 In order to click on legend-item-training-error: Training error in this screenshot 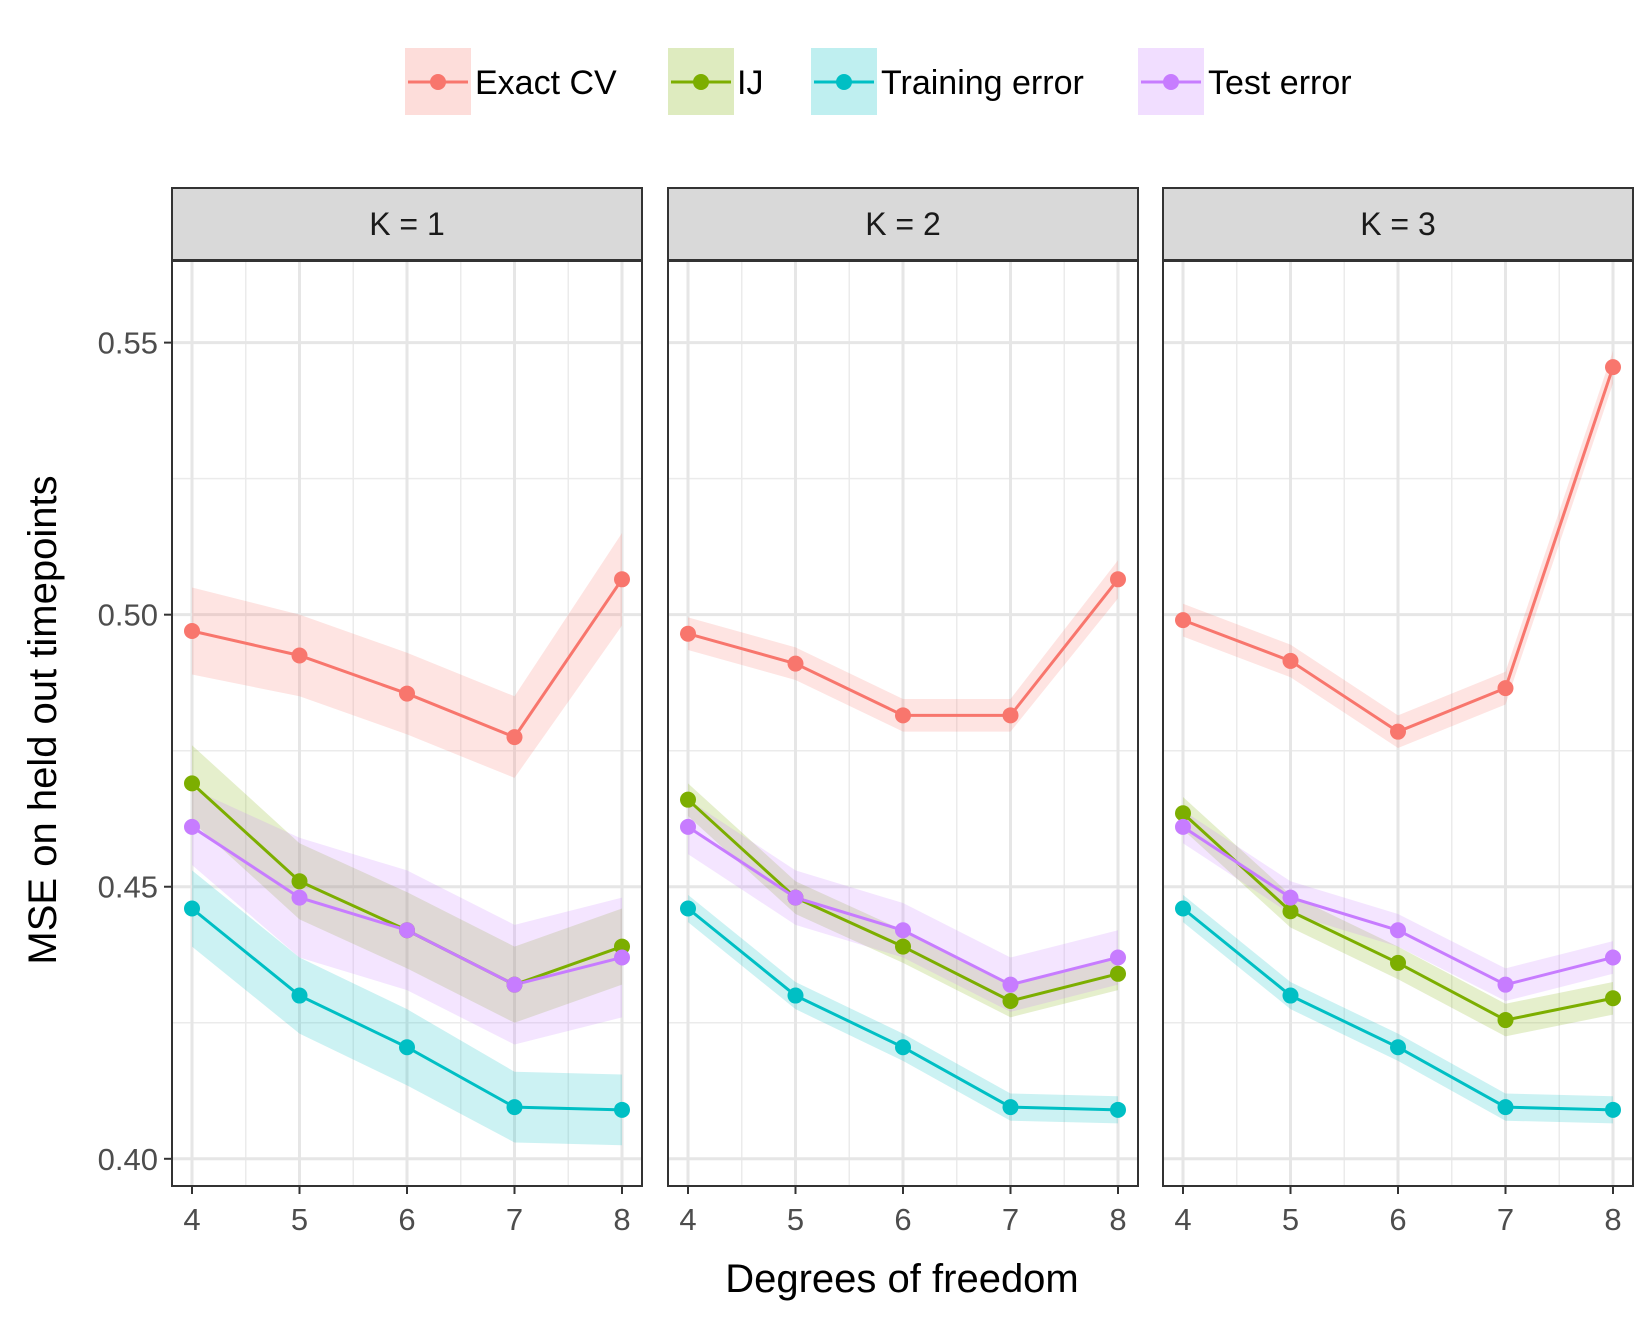, I will do `click(947, 81)`.